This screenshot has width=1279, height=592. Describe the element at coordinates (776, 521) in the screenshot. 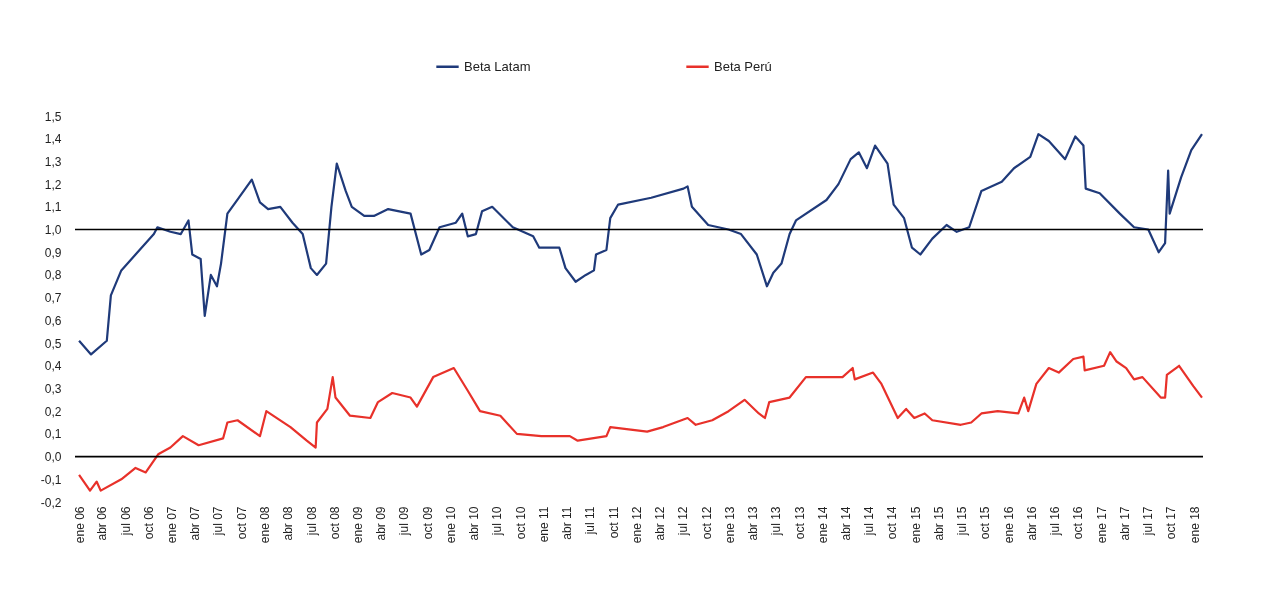

I see `x-tick-label: jul 13` at that location.